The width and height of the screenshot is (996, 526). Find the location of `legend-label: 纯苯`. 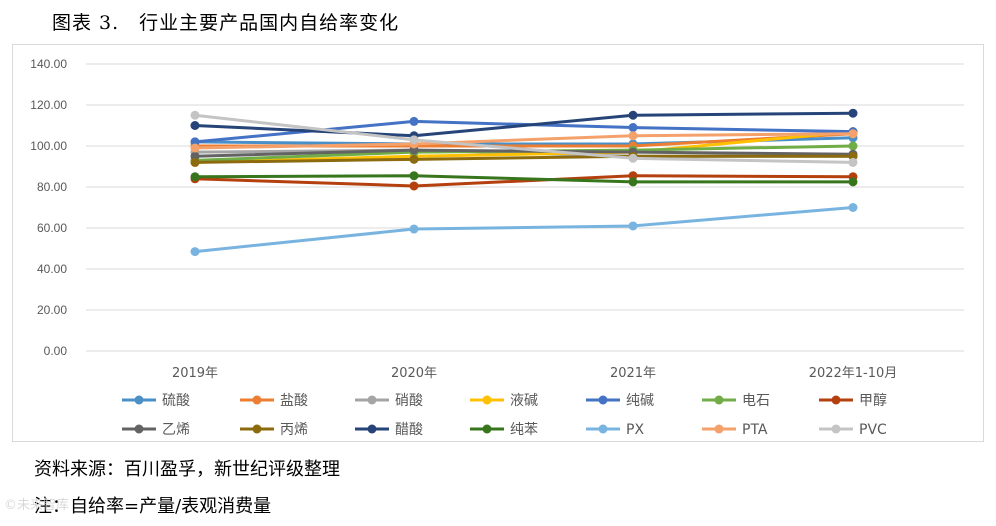

legend-label: 纯苯 is located at coordinates (524, 429).